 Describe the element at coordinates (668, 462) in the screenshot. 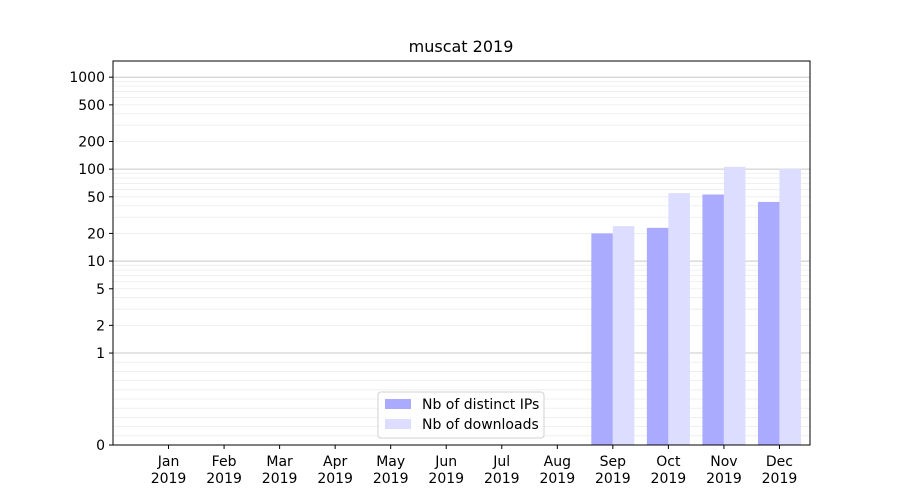

I see `x-tick-label-month: Oct` at that location.